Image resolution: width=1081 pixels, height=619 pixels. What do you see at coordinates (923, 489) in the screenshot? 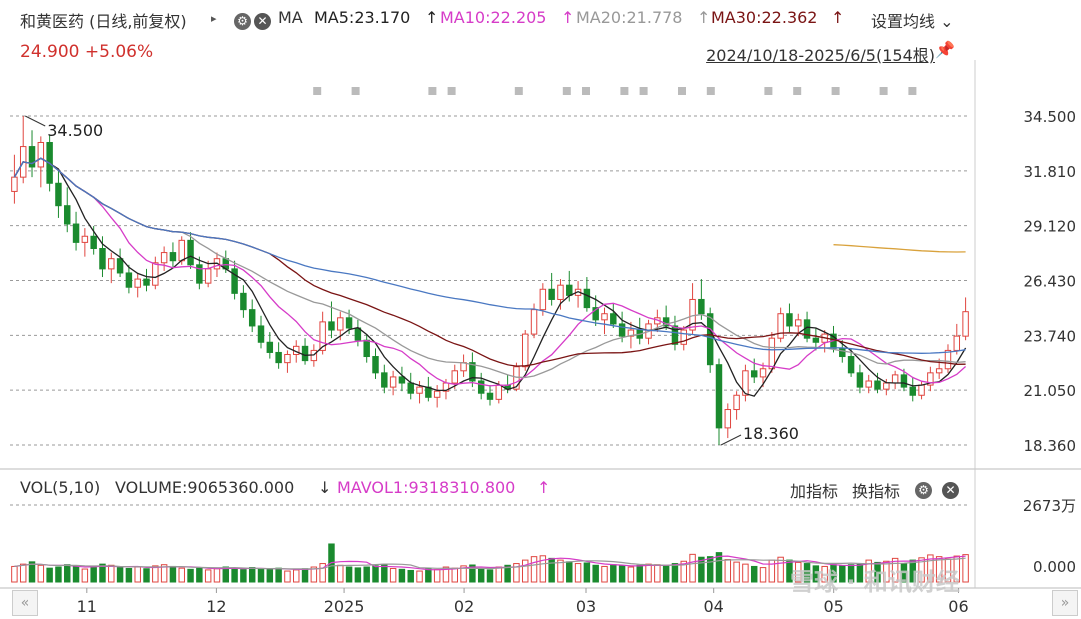
I see `indicator-settings-gear-icon: ⚙` at bounding box center [923, 489].